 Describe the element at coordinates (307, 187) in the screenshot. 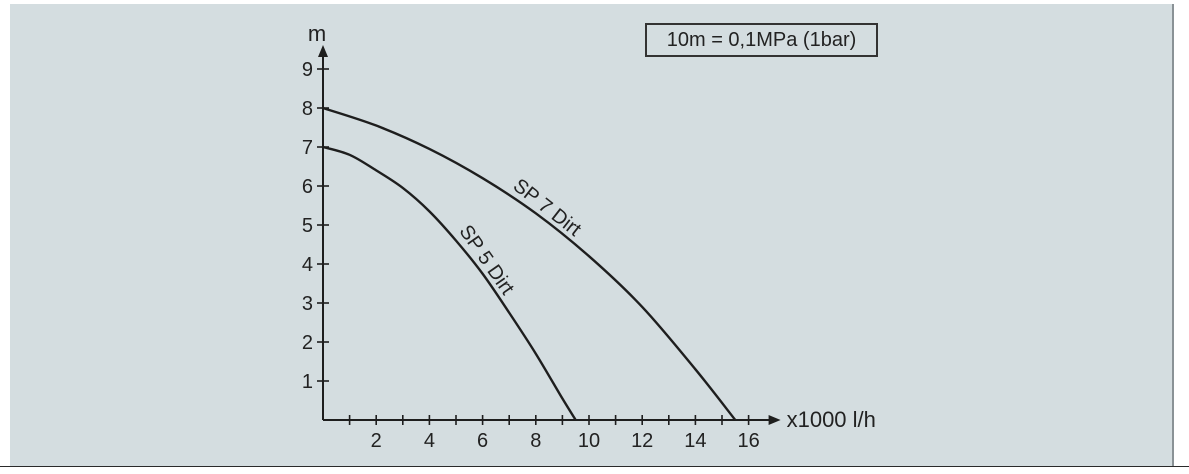

I see `y-tick-label: 6` at that location.